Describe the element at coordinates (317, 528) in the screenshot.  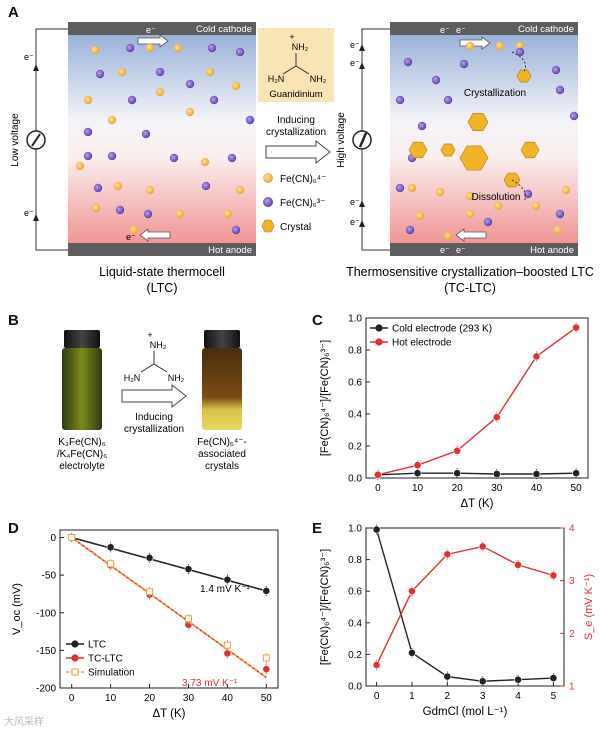
I see `panel-e-letter: E` at that location.